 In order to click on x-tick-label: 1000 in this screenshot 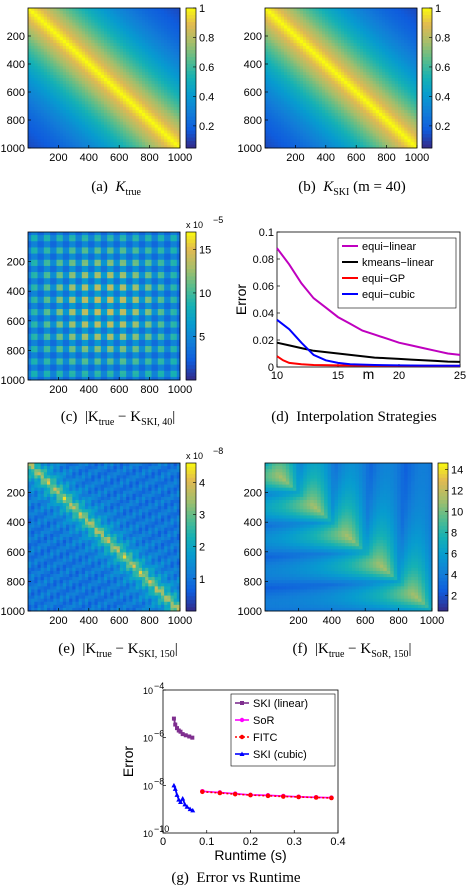, I will do `click(417, 158)`.